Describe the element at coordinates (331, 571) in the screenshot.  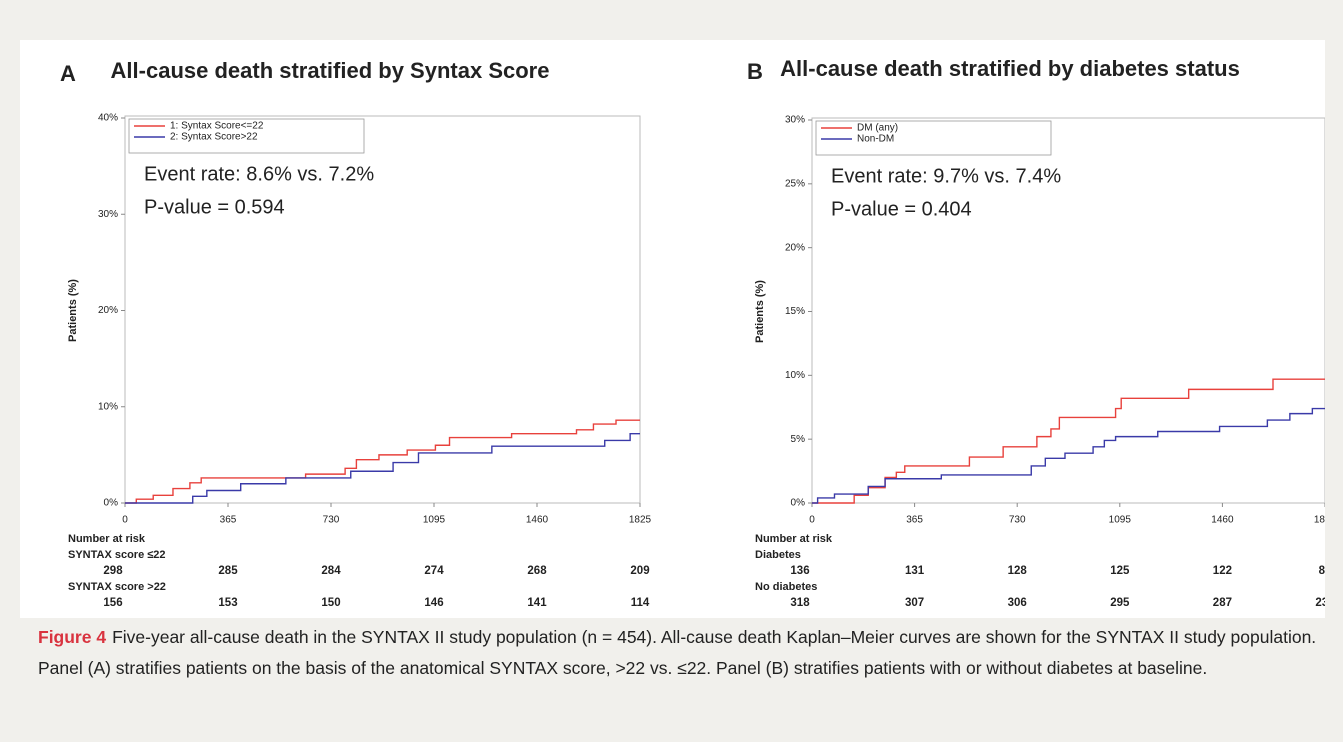
I see `risk-count: 284` at that location.